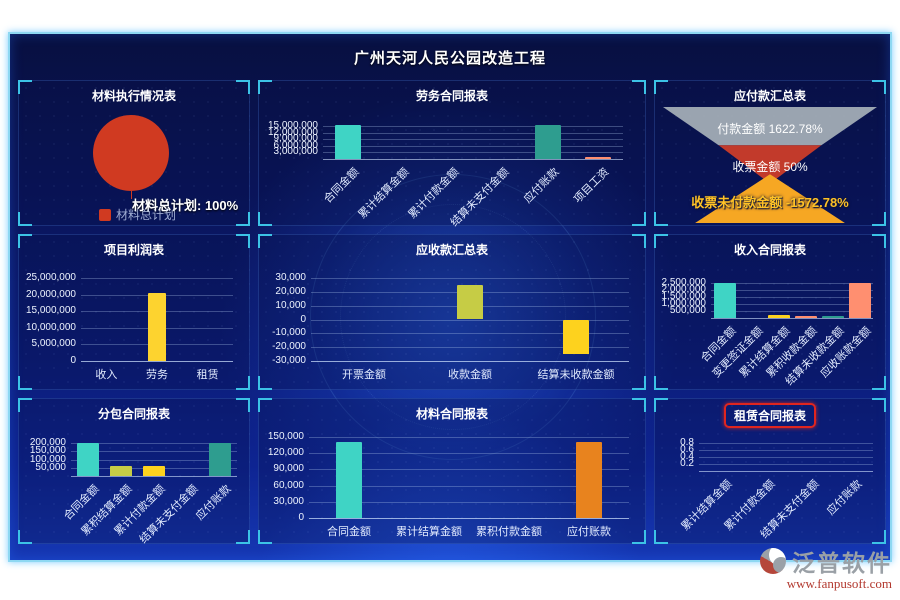  Describe the element at coordinates (687, 442) in the screenshot. I see `y-axis-tick-label: 0.8` at that location.